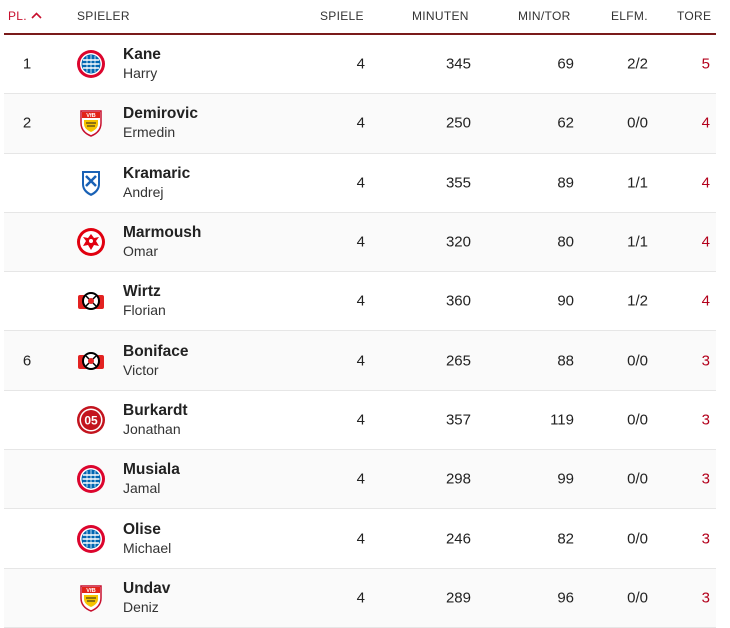  What do you see at coordinates (544, 16) in the screenshot?
I see `min-per-goal-header: Min/Tor` at bounding box center [544, 16].